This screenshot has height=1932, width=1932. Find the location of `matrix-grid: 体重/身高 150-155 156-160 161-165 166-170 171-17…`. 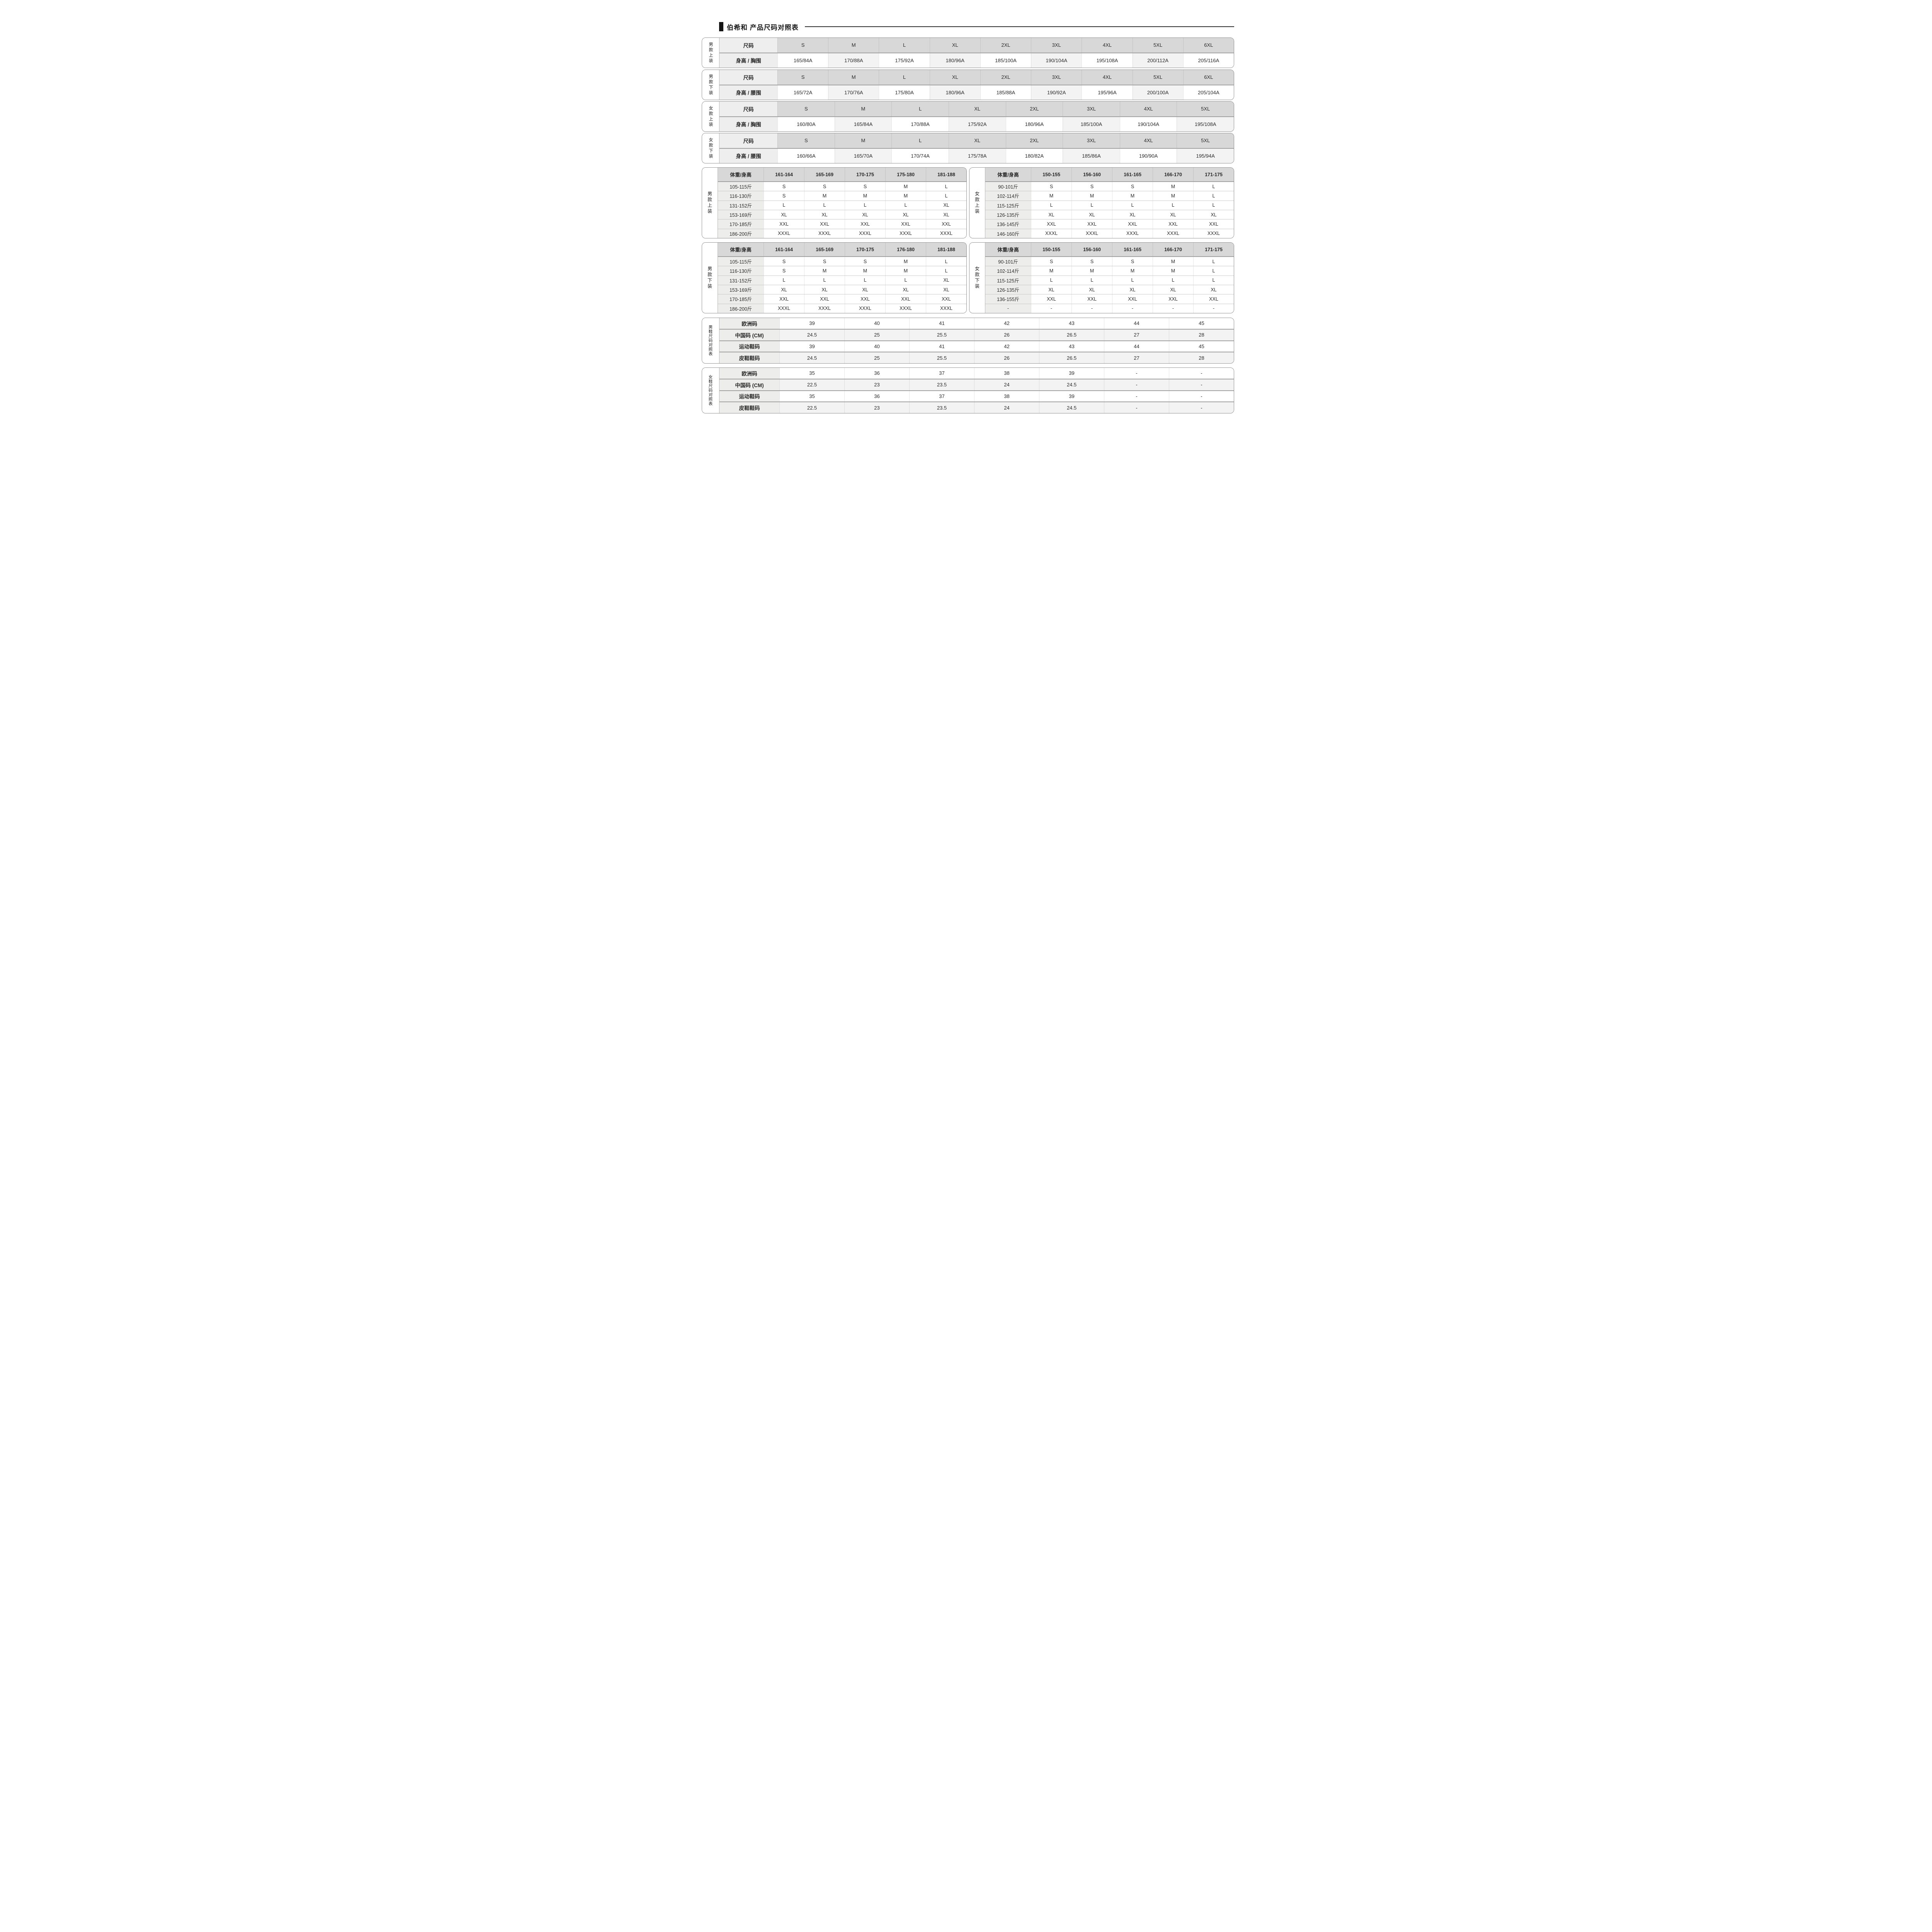

matrix-grid: 体重/身高 150-155 156-160 161-165 166-170 171-17… is located at coordinates (1109, 278).